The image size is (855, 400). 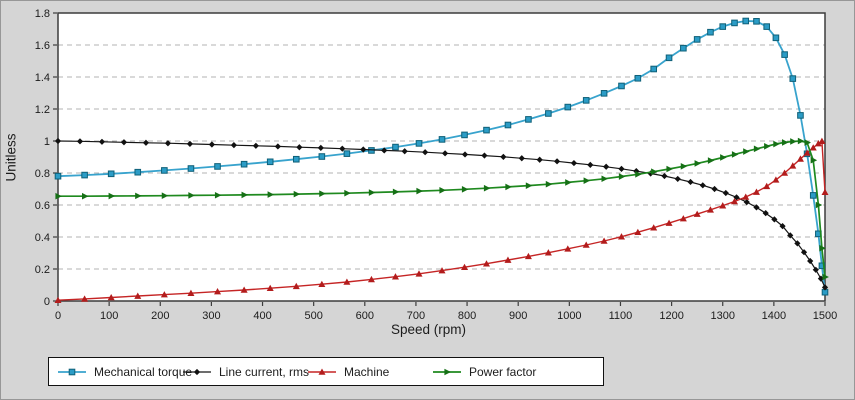 What do you see at coordinates (264, 371) in the screenshot?
I see `legend-label: Line current, rms` at bounding box center [264, 371].